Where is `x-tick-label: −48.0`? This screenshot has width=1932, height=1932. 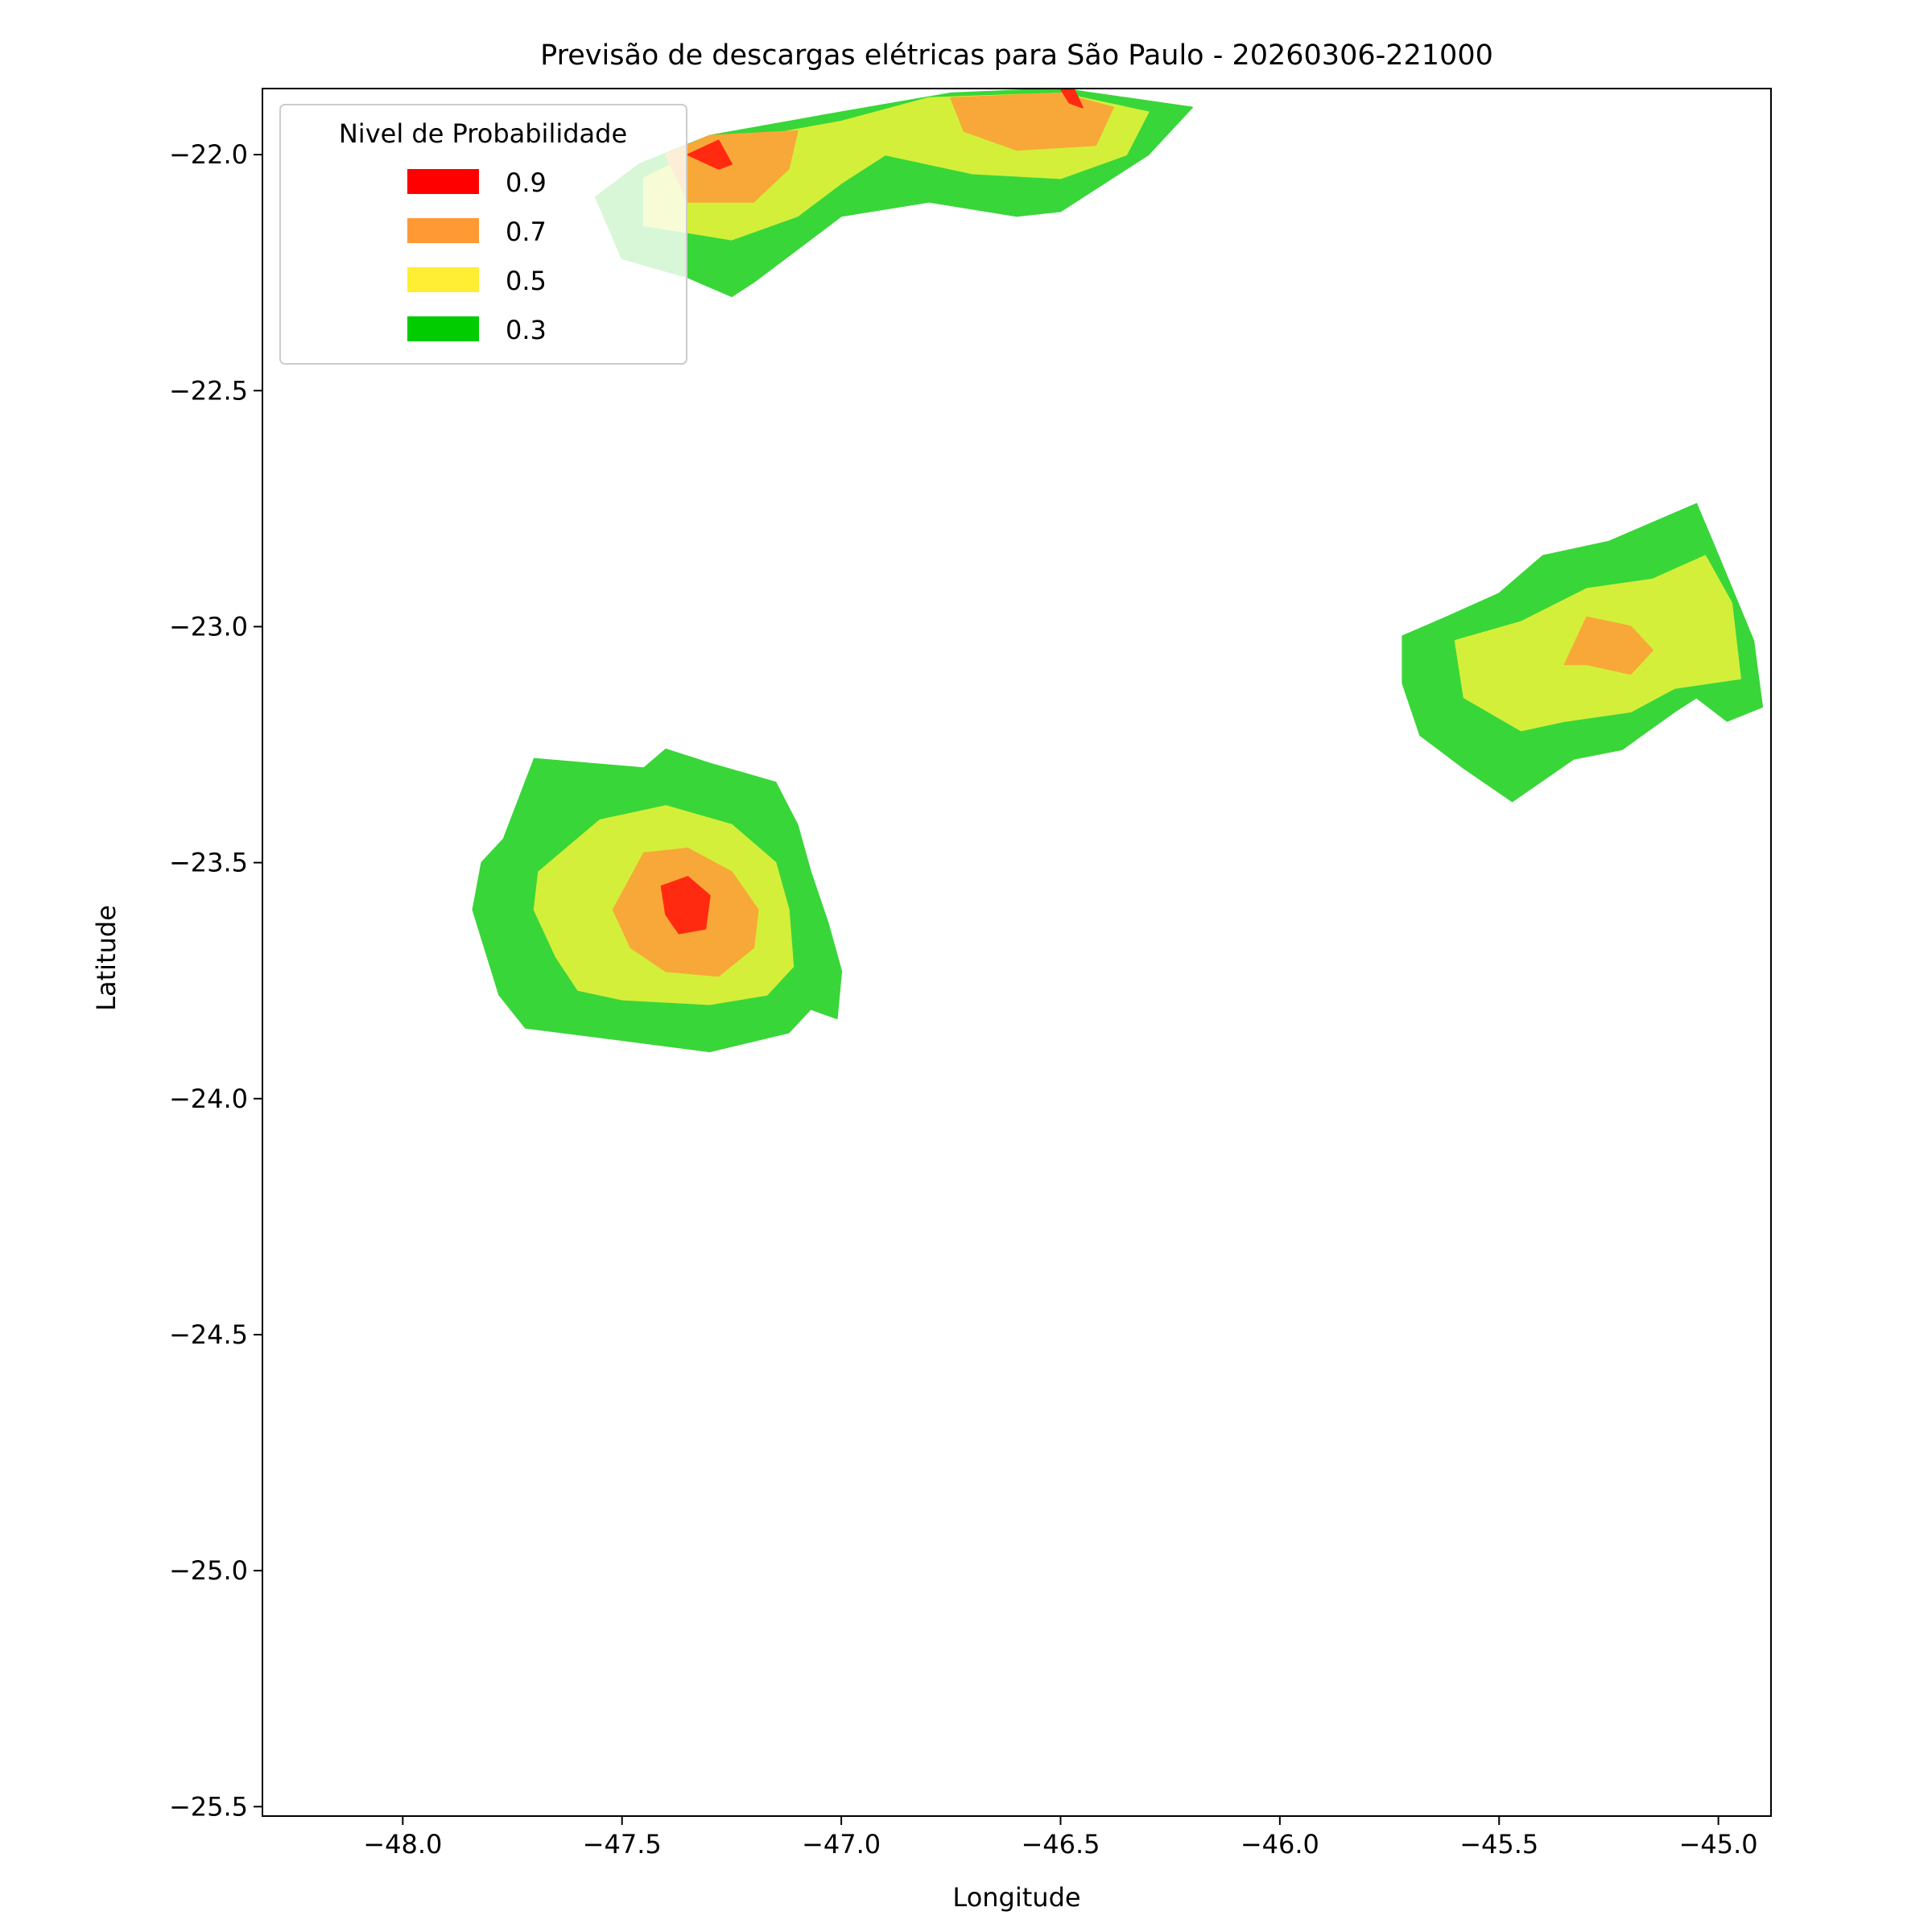
x-tick-label: −48.0 is located at coordinates (402, 1845).